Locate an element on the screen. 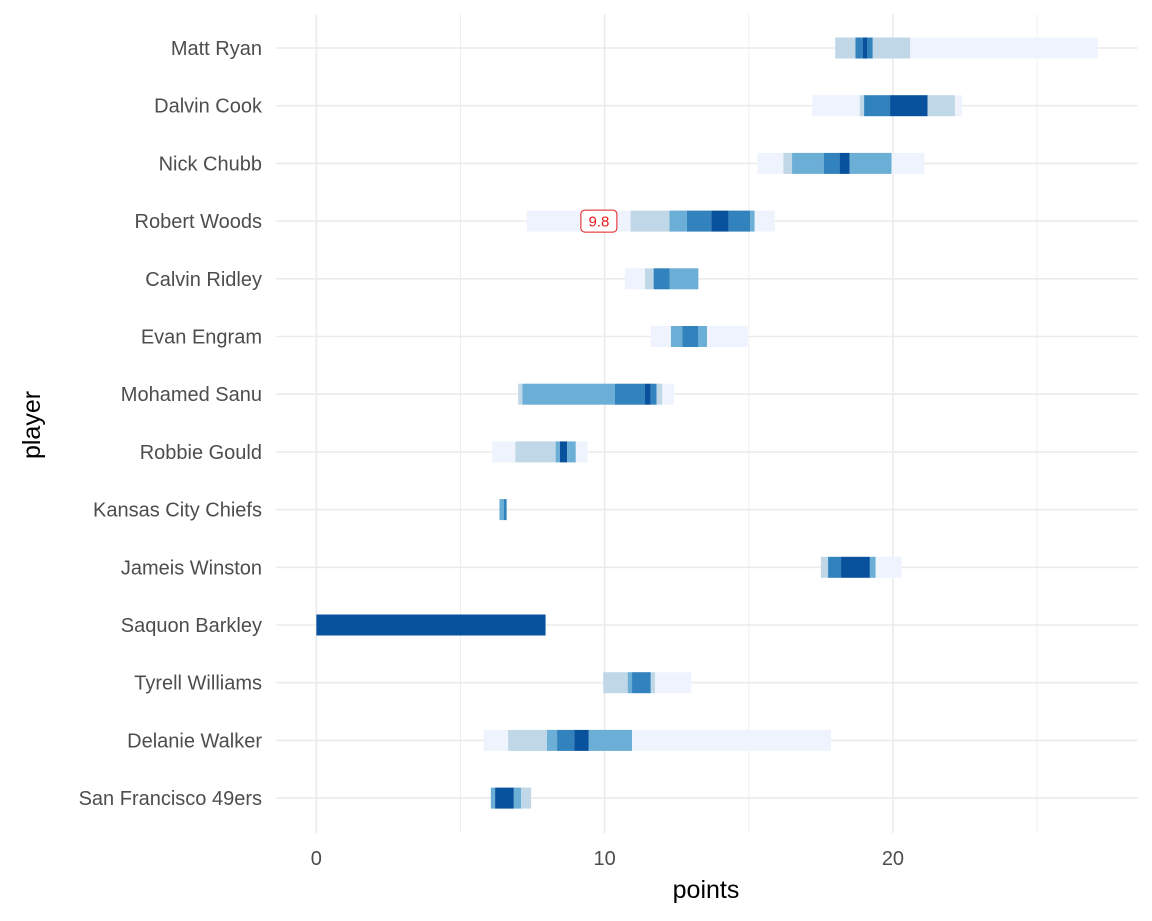 The width and height of the screenshot is (1152, 921). y-tick-label: Calvin Ridley is located at coordinates (203, 280).